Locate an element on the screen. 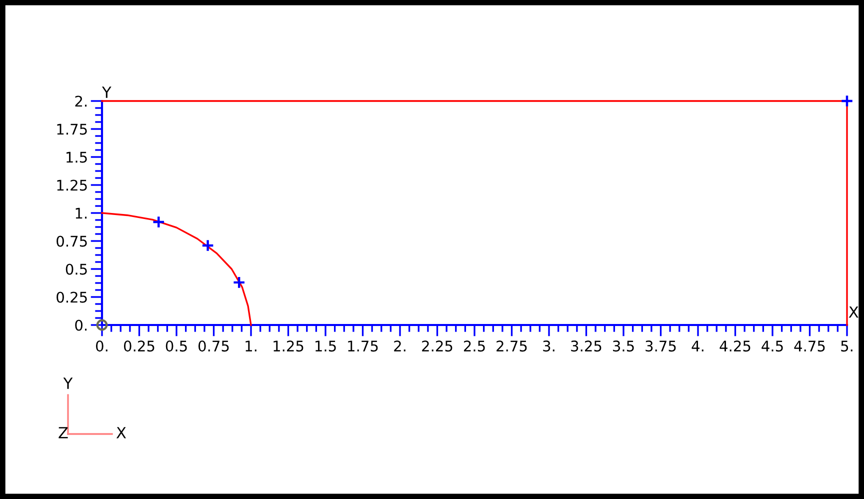 The height and width of the screenshot is (499, 864). y-axis-title: Y is located at coordinates (107, 92).